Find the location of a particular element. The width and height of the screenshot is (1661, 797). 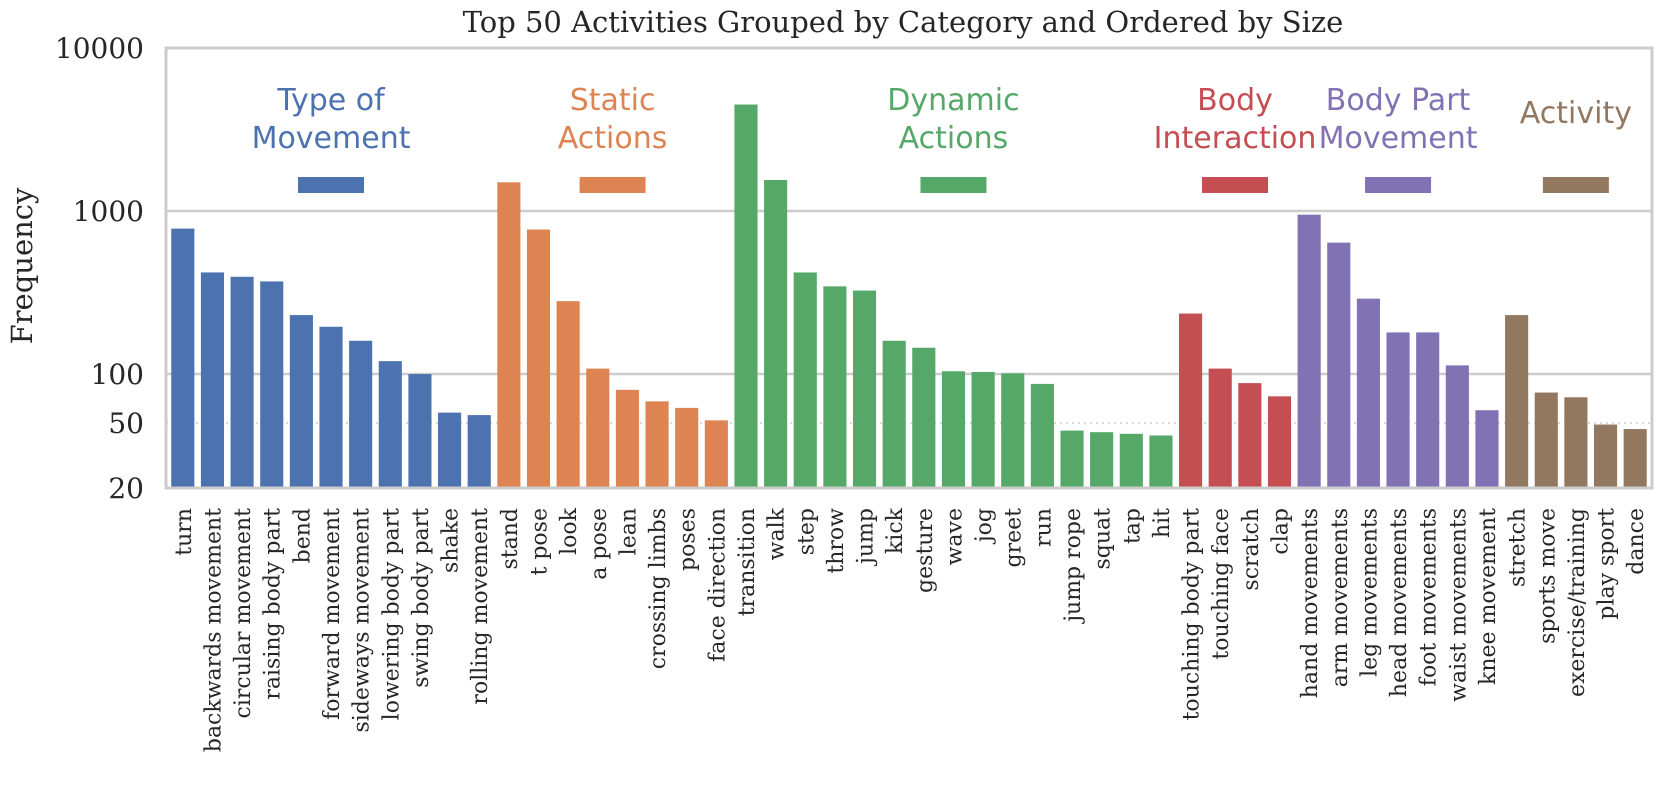

x-tick-label: raising body part is located at coordinates (273, 604).